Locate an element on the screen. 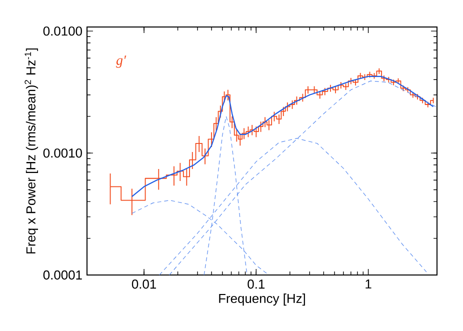 The width and height of the screenshot is (463, 331). x-axis-title: Frequency [Hz] is located at coordinates (262, 300).